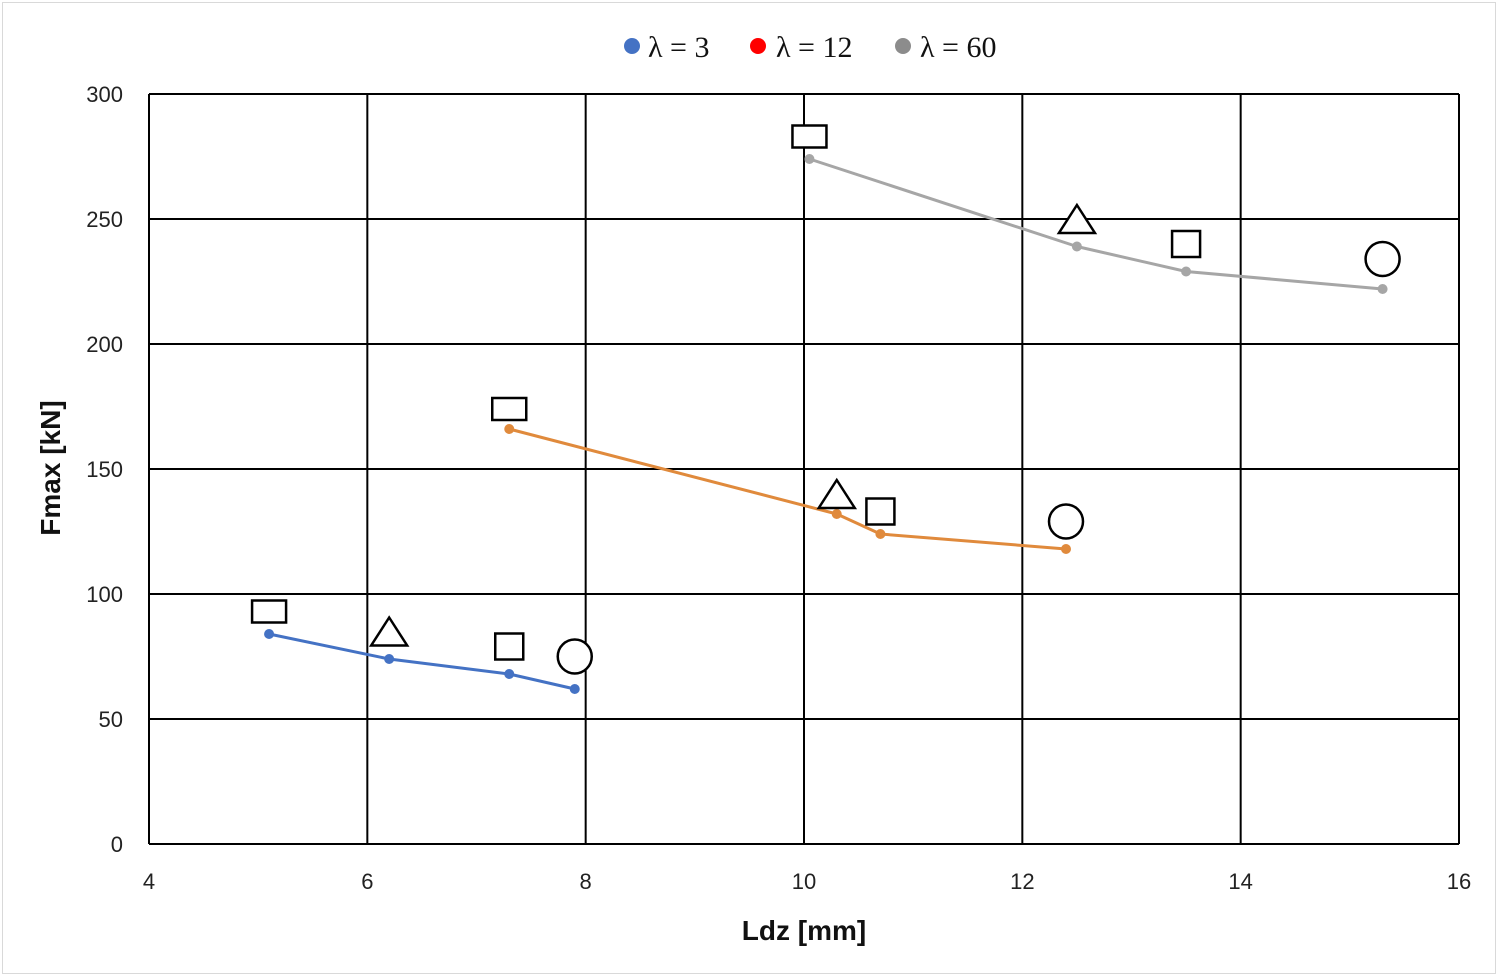 This screenshot has height=978, width=1500. Describe the element at coordinates (50, 467) in the screenshot. I see `y-axis-title: Fmax [kN]` at that location.